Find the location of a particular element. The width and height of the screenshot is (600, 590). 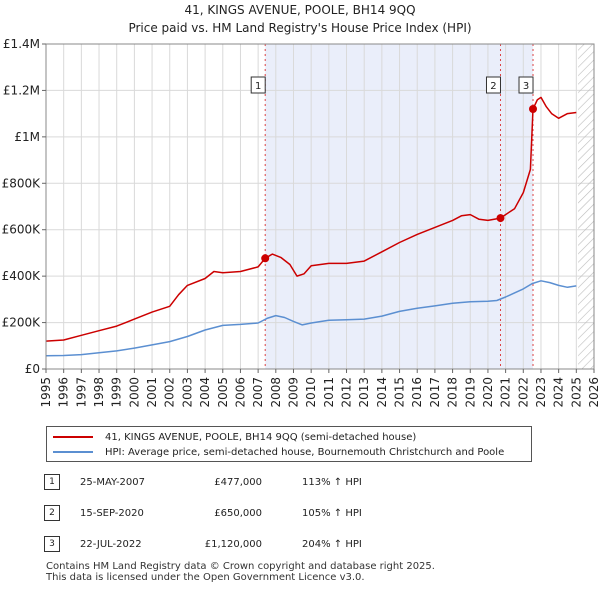

y-tick-label: £1M is located at coordinates (27, 137).